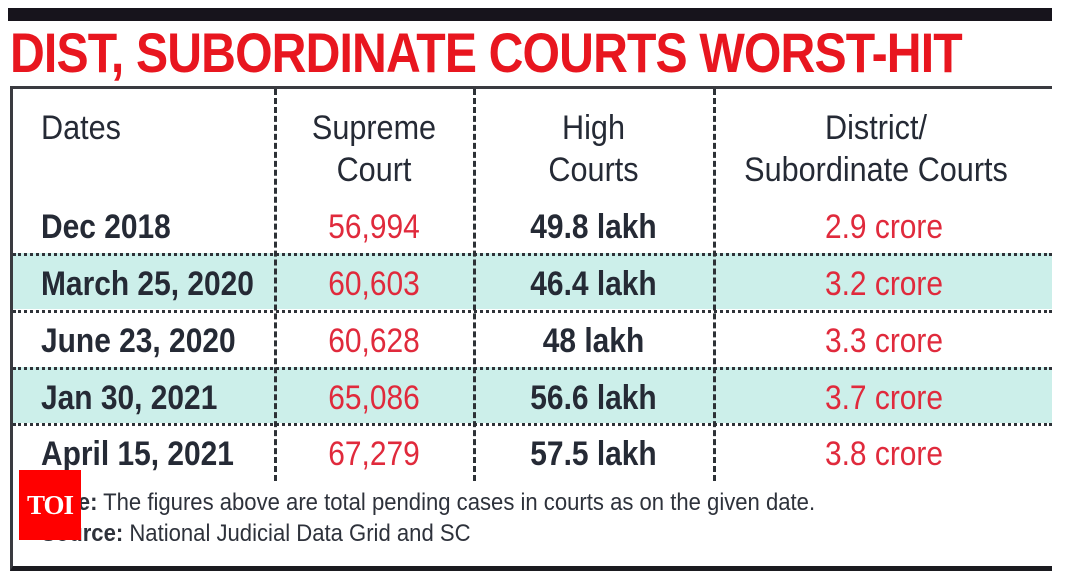 The height and width of the screenshot is (579, 1070). Describe the element at coordinates (147, 284) in the screenshot. I see `cell-date: March 25, 2020` at that location.